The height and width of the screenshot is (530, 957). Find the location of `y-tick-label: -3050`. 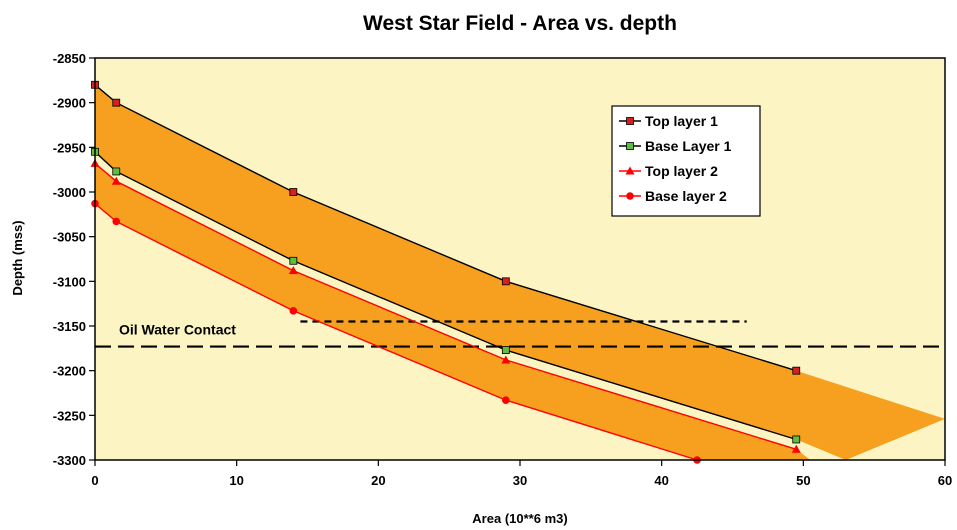

y-tick-label: -3050 is located at coordinates (69, 237).